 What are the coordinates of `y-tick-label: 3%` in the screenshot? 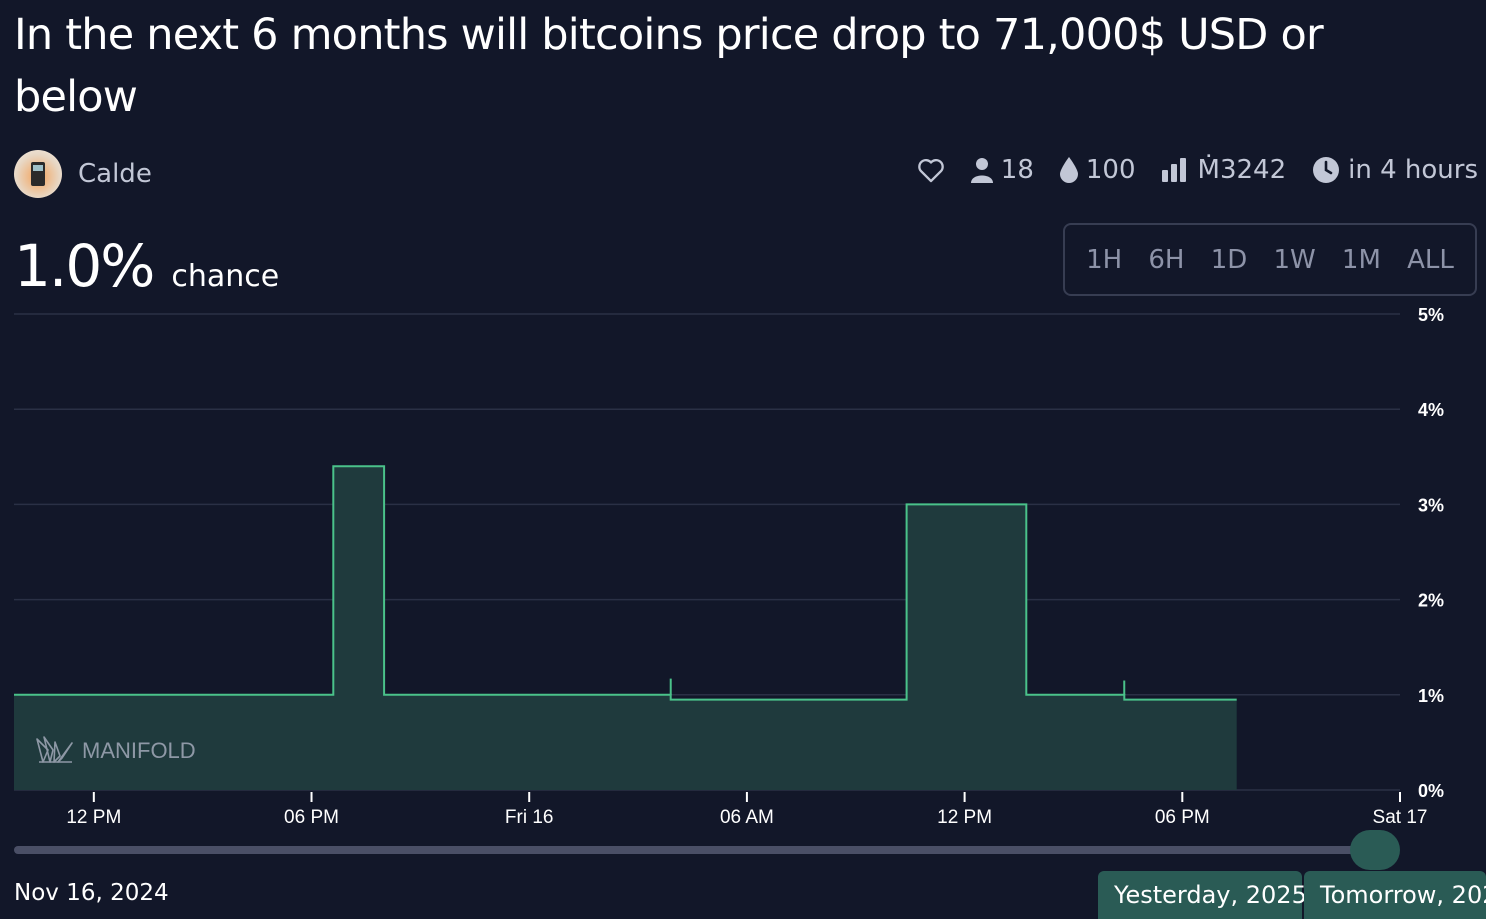 It's located at (1431, 505).